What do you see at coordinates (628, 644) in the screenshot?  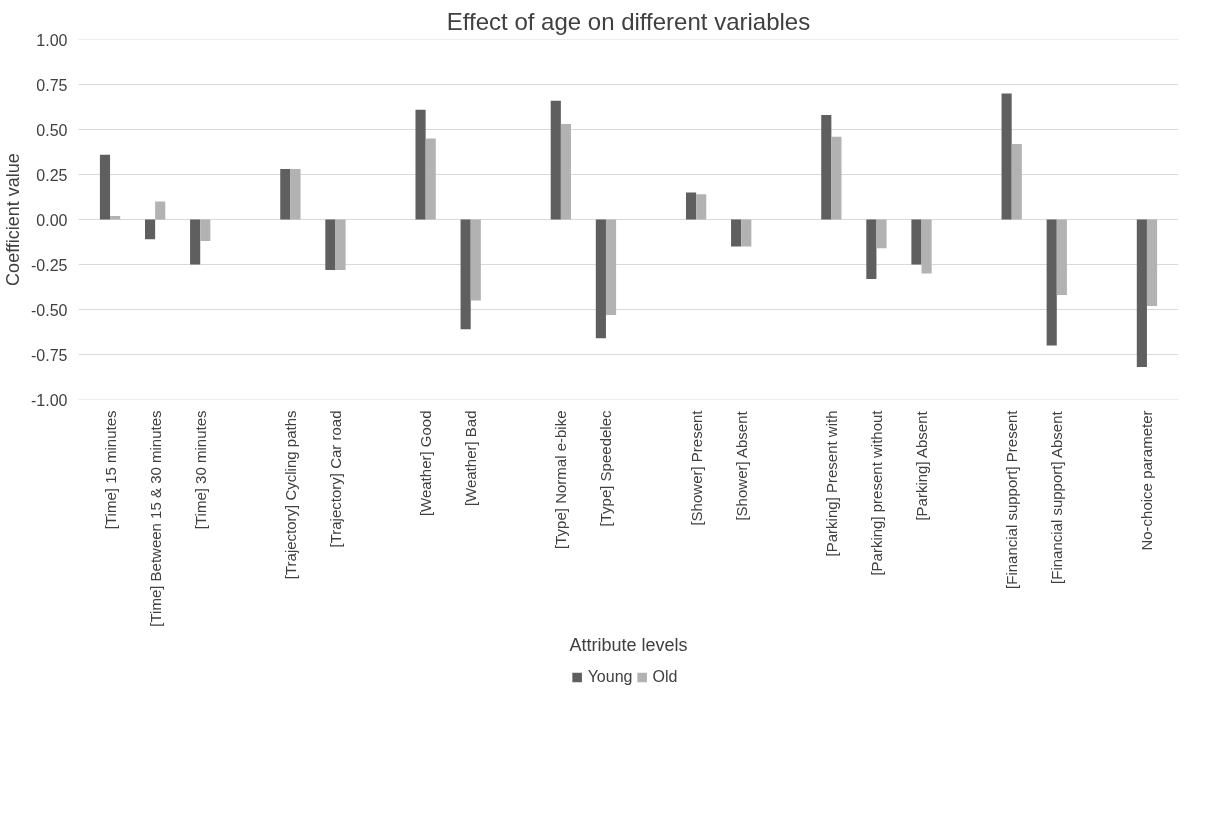 I see `x-axis-title: Attribute levels` at bounding box center [628, 644].